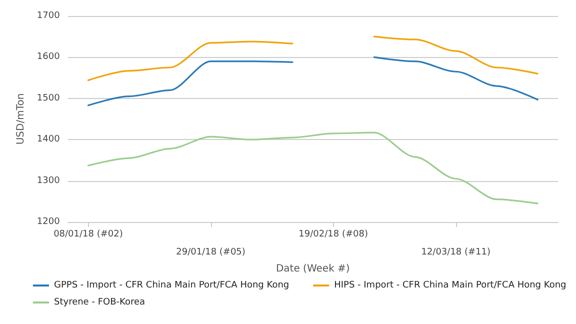 The width and height of the screenshot is (576, 324). Describe the element at coordinates (48, 222) in the screenshot. I see `y-tick-label: 1200` at that location.